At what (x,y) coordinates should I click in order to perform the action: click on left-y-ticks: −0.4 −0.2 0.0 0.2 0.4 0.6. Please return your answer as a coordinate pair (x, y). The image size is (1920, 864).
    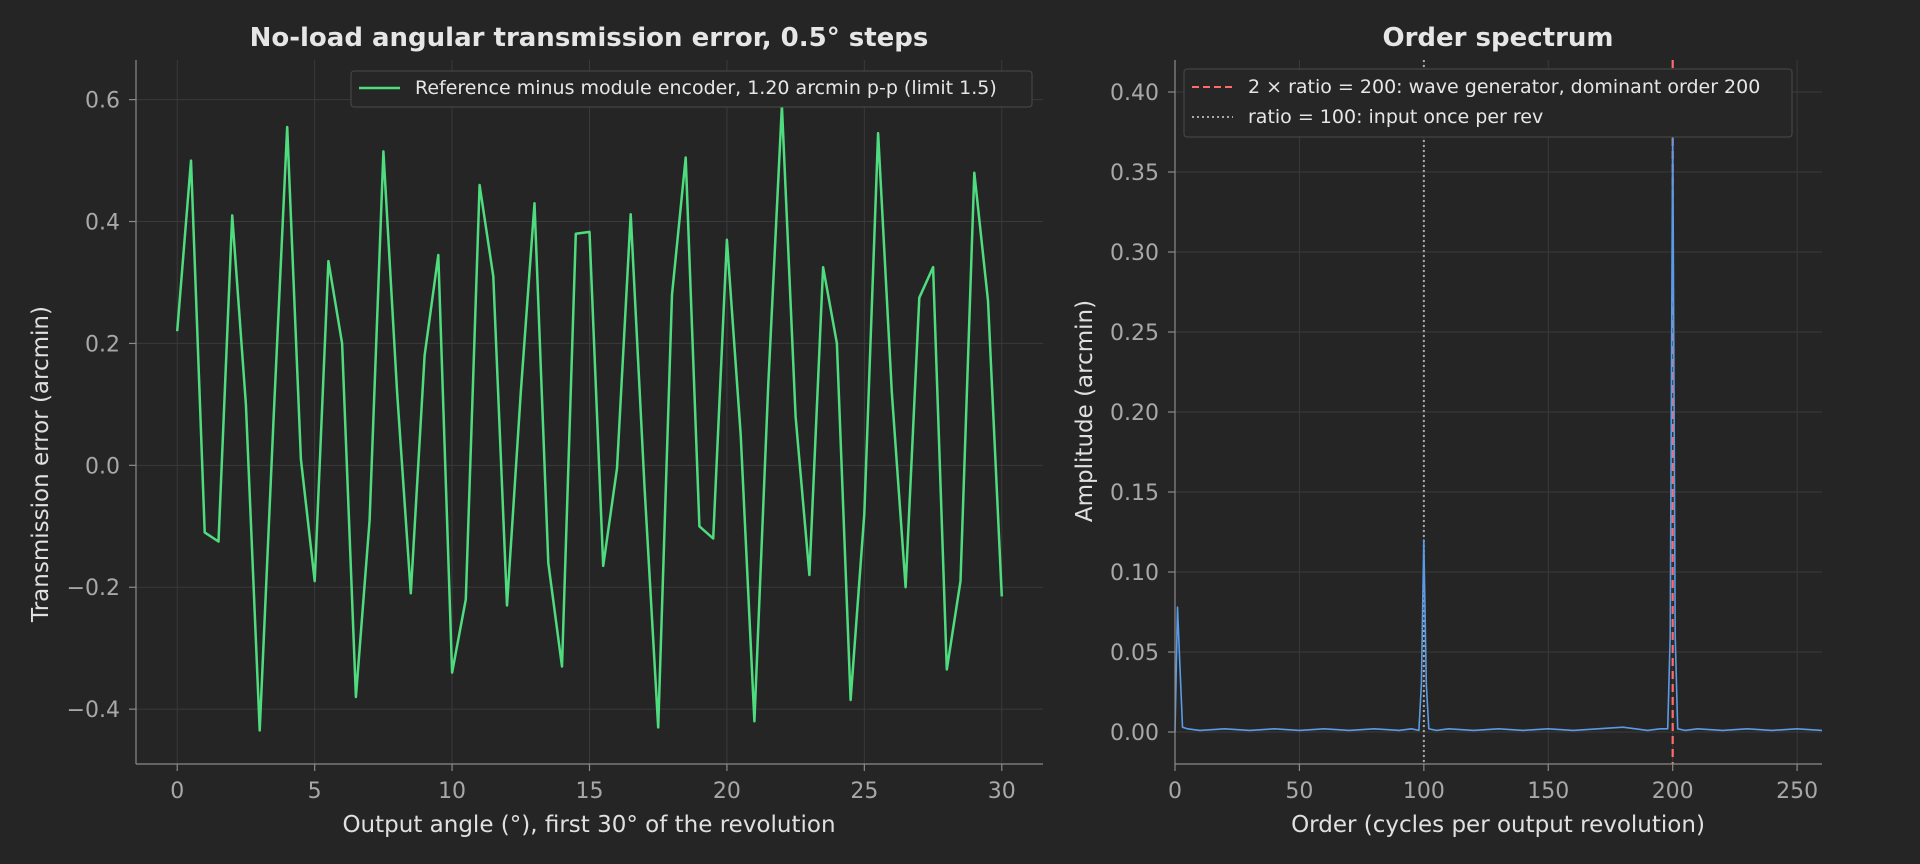
    Looking at the image, I should click on (101, 406).